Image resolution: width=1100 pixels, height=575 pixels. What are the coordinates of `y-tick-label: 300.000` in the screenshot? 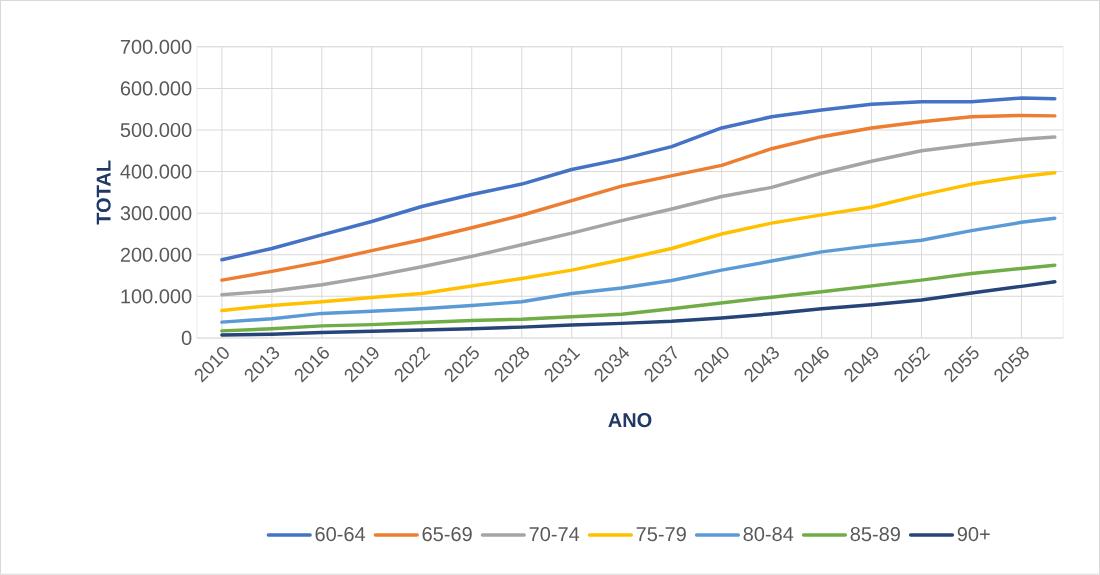 It's located at (156, 213).